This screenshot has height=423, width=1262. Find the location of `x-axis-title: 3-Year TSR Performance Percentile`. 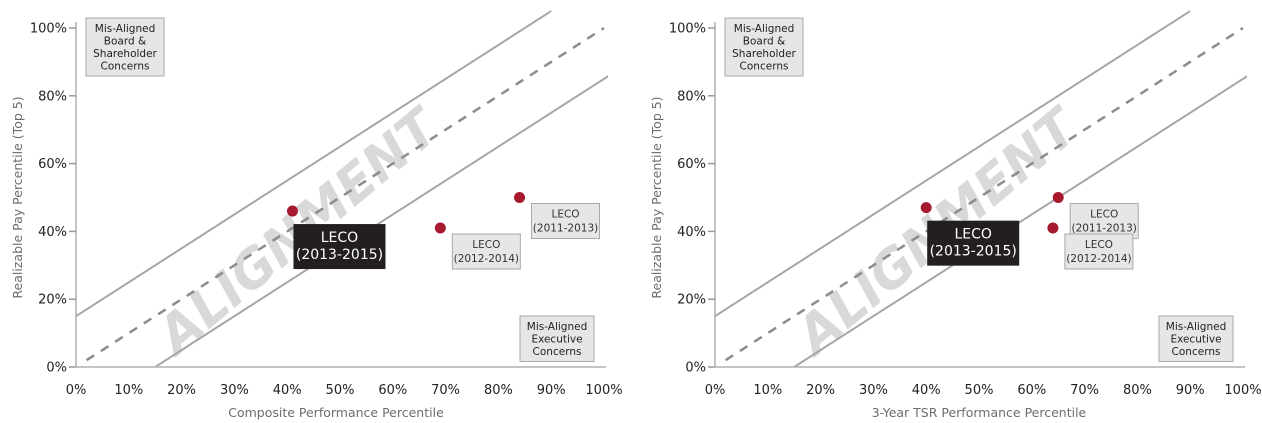

x-axis-title: 3-Year TSR Performance Percentile is located at coordinates (979, 412).